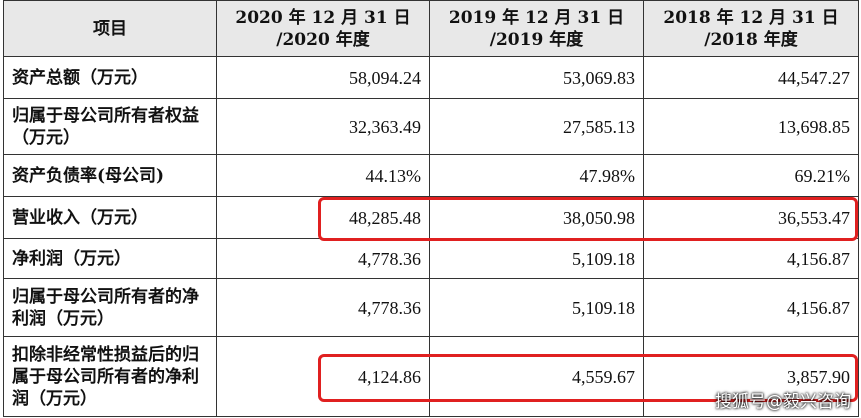 The image size is (861, 418). Describe the element at coordinates (751, 126) in the screenshot. I see `cell-2018: 13,698.85` at that location.